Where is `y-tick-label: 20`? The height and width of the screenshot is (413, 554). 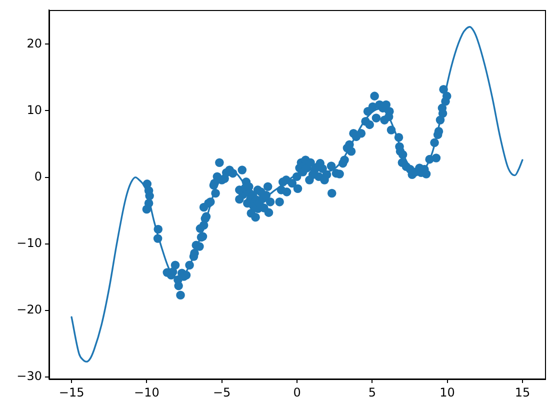
y-tick-label: 20 is located at coordinates (34, 43).